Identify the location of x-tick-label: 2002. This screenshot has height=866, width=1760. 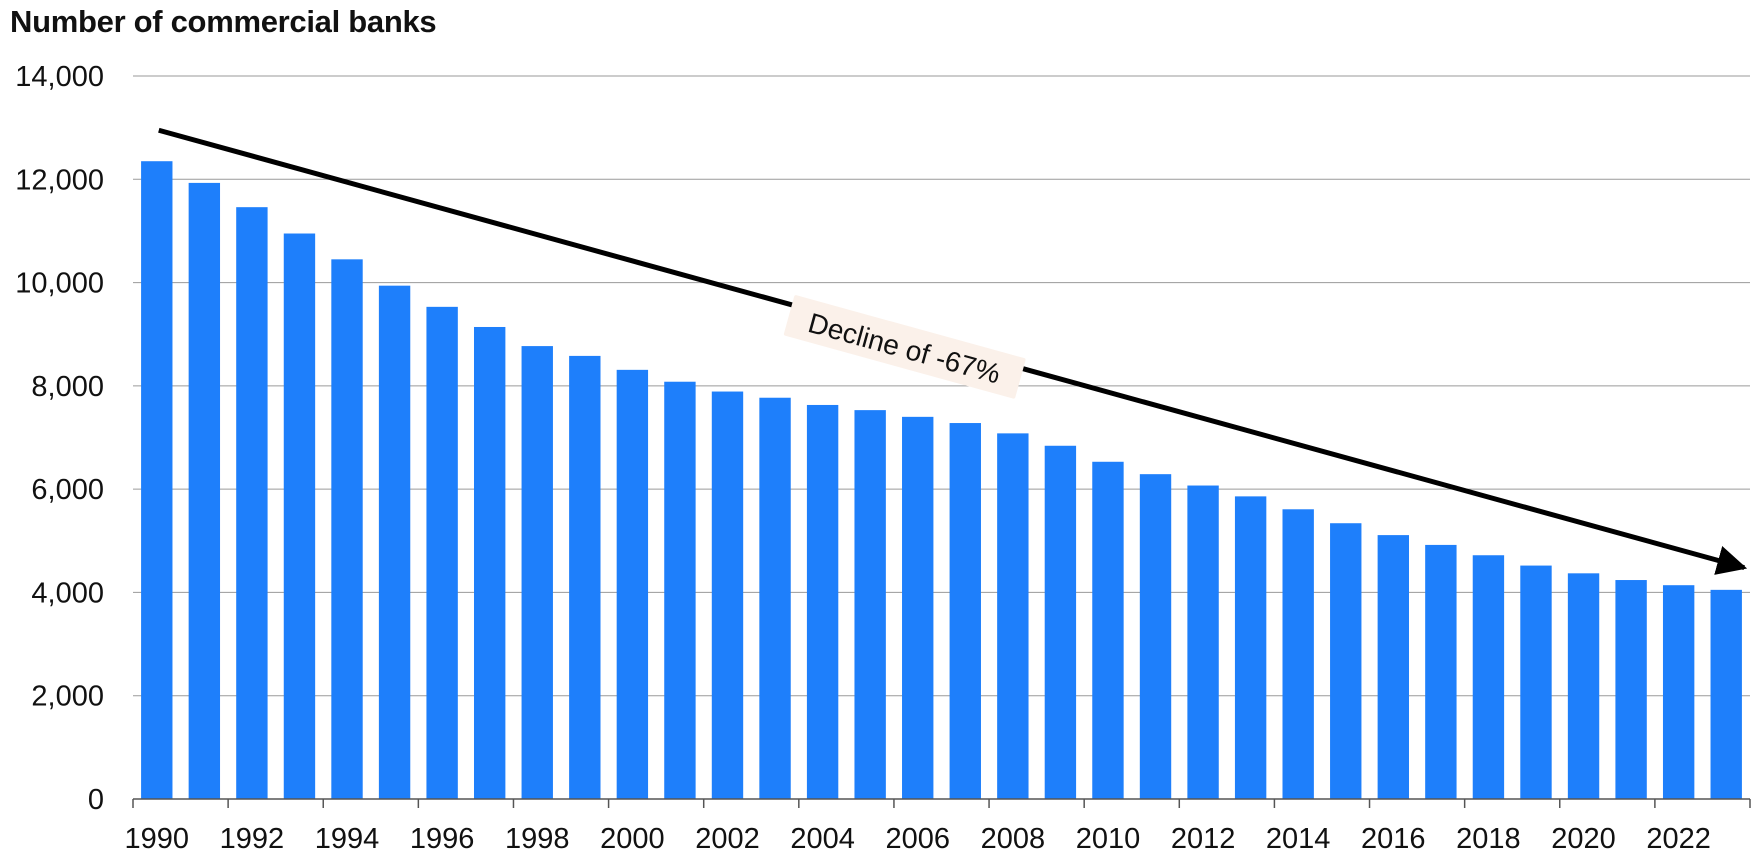
(727, 839).